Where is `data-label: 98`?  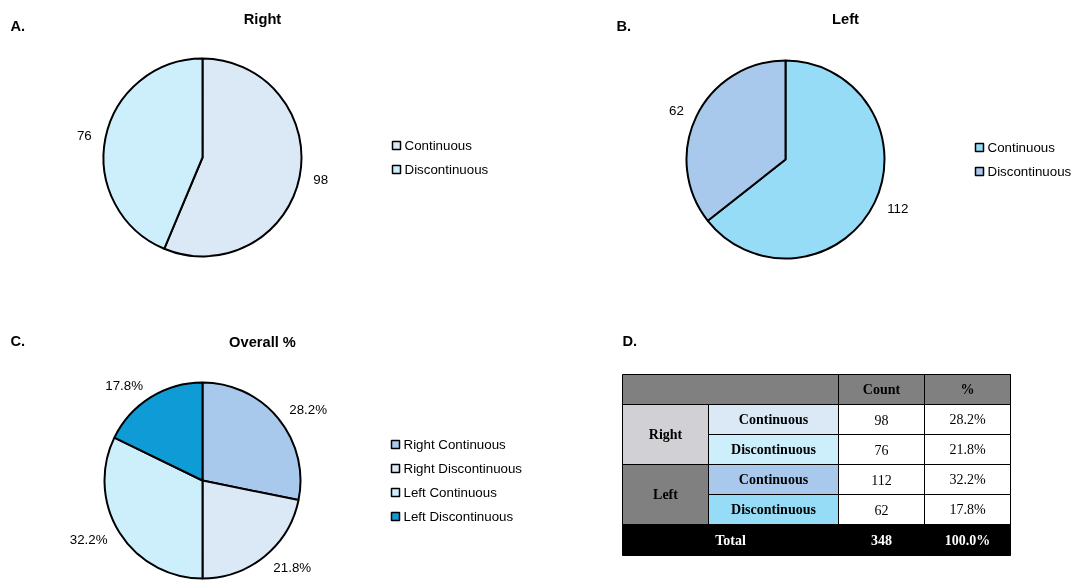 data-label: 98 is located at coordinates (321, 180).